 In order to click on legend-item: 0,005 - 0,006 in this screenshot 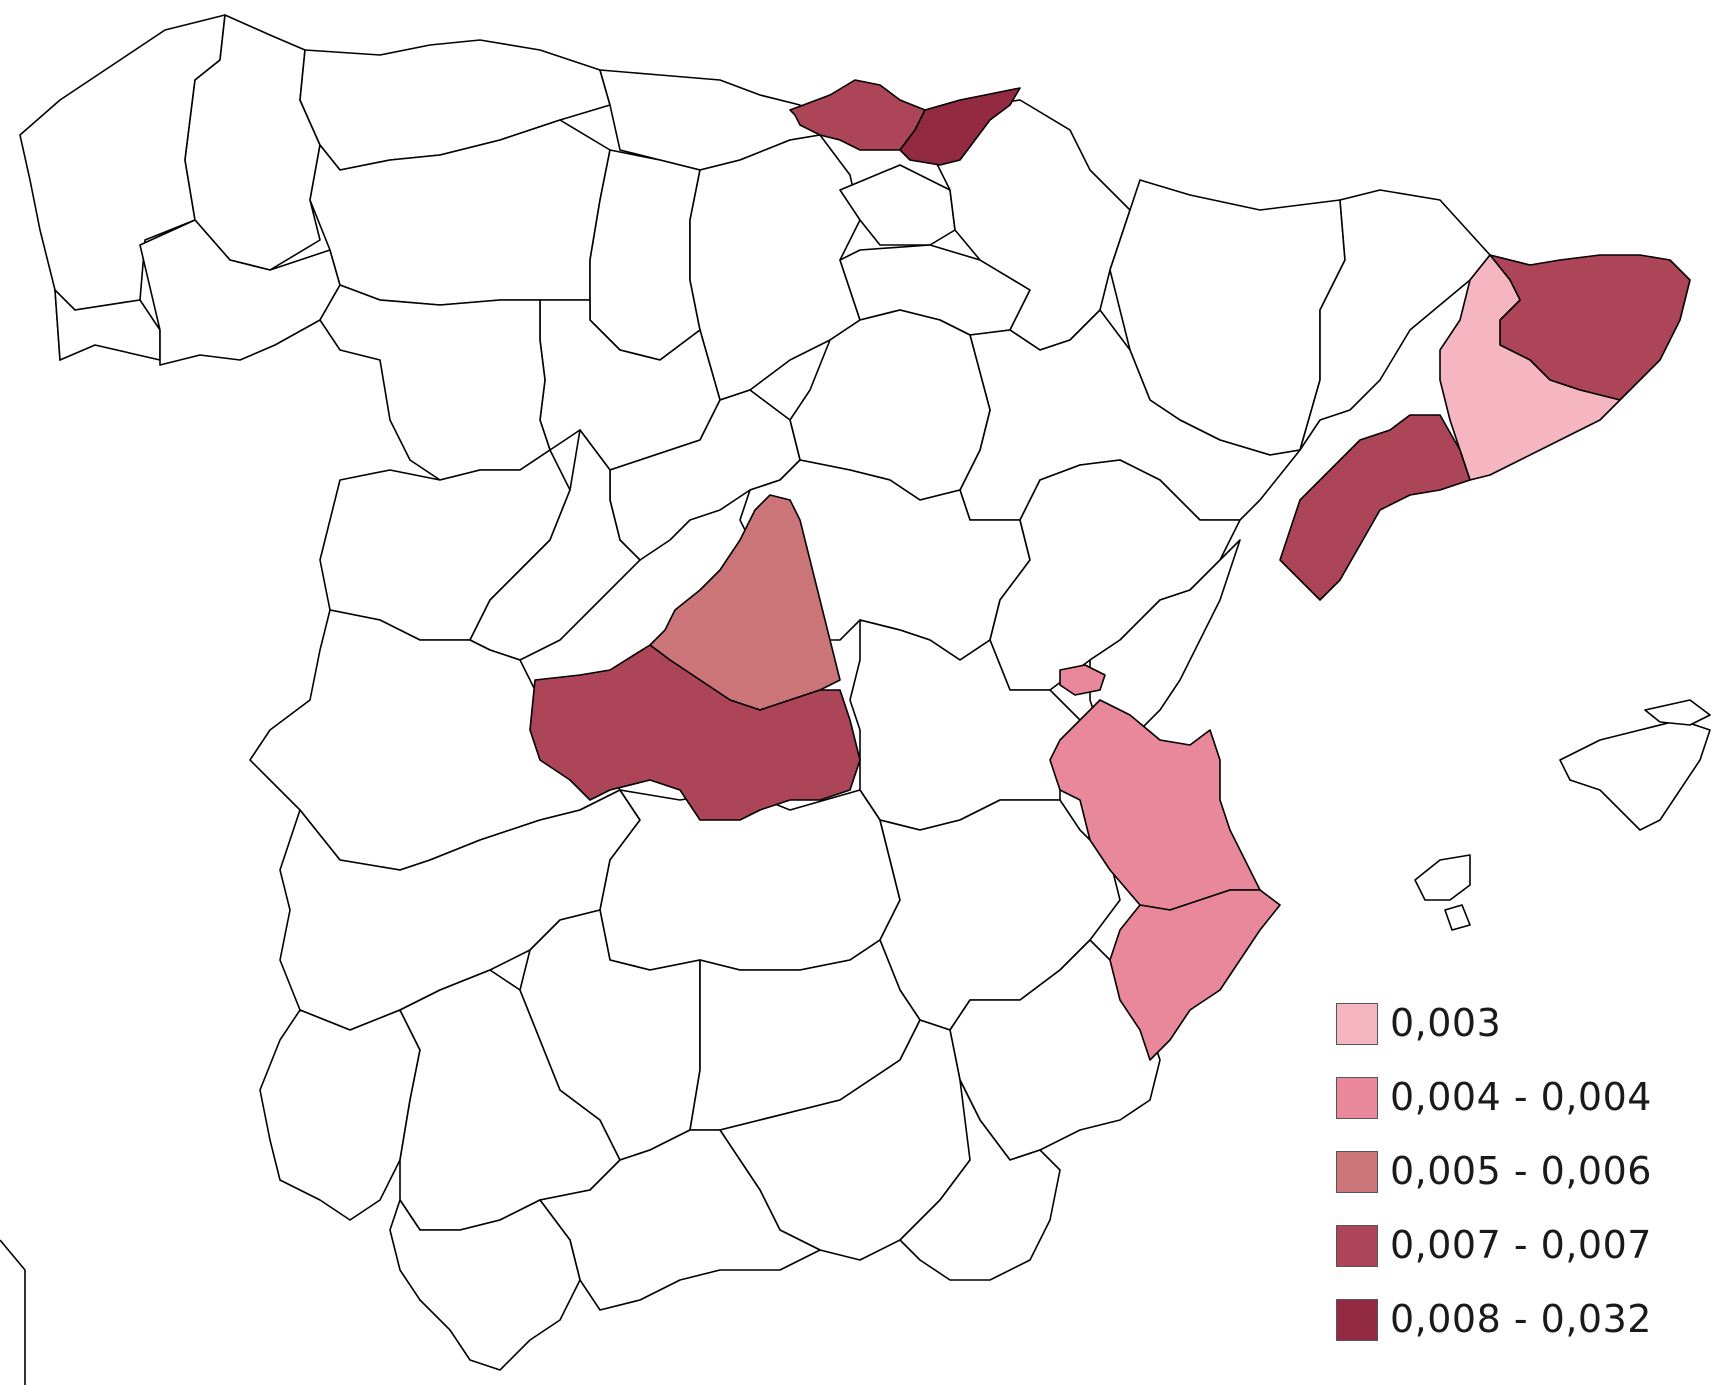, I will do `click(1526, 1185)`.